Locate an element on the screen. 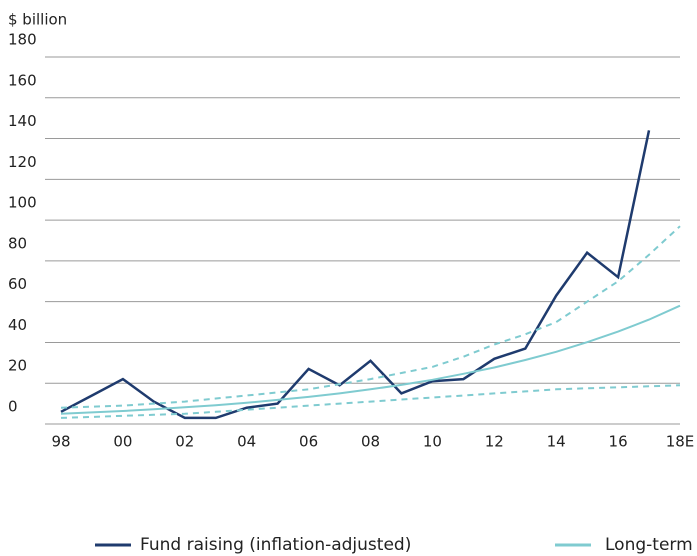  y-tick-label: 20 is located at coordinates (17, 366).